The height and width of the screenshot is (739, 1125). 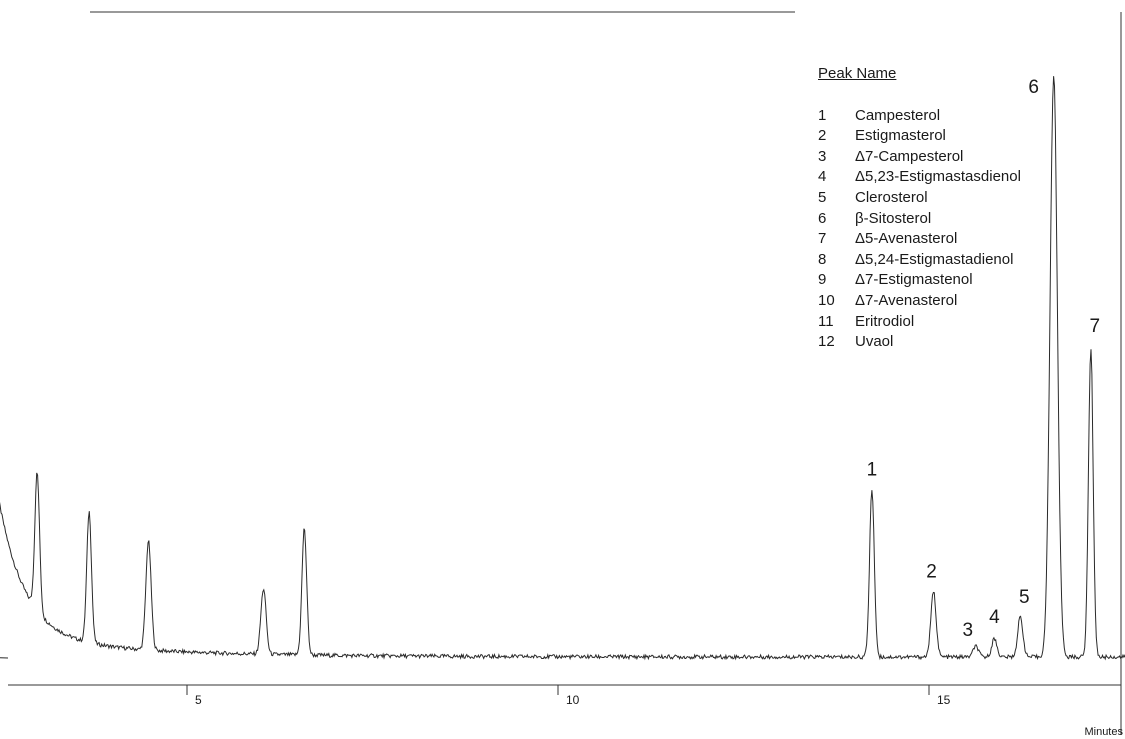 I want to click on legend-entry-number: 7, so click(x=822, y=239).